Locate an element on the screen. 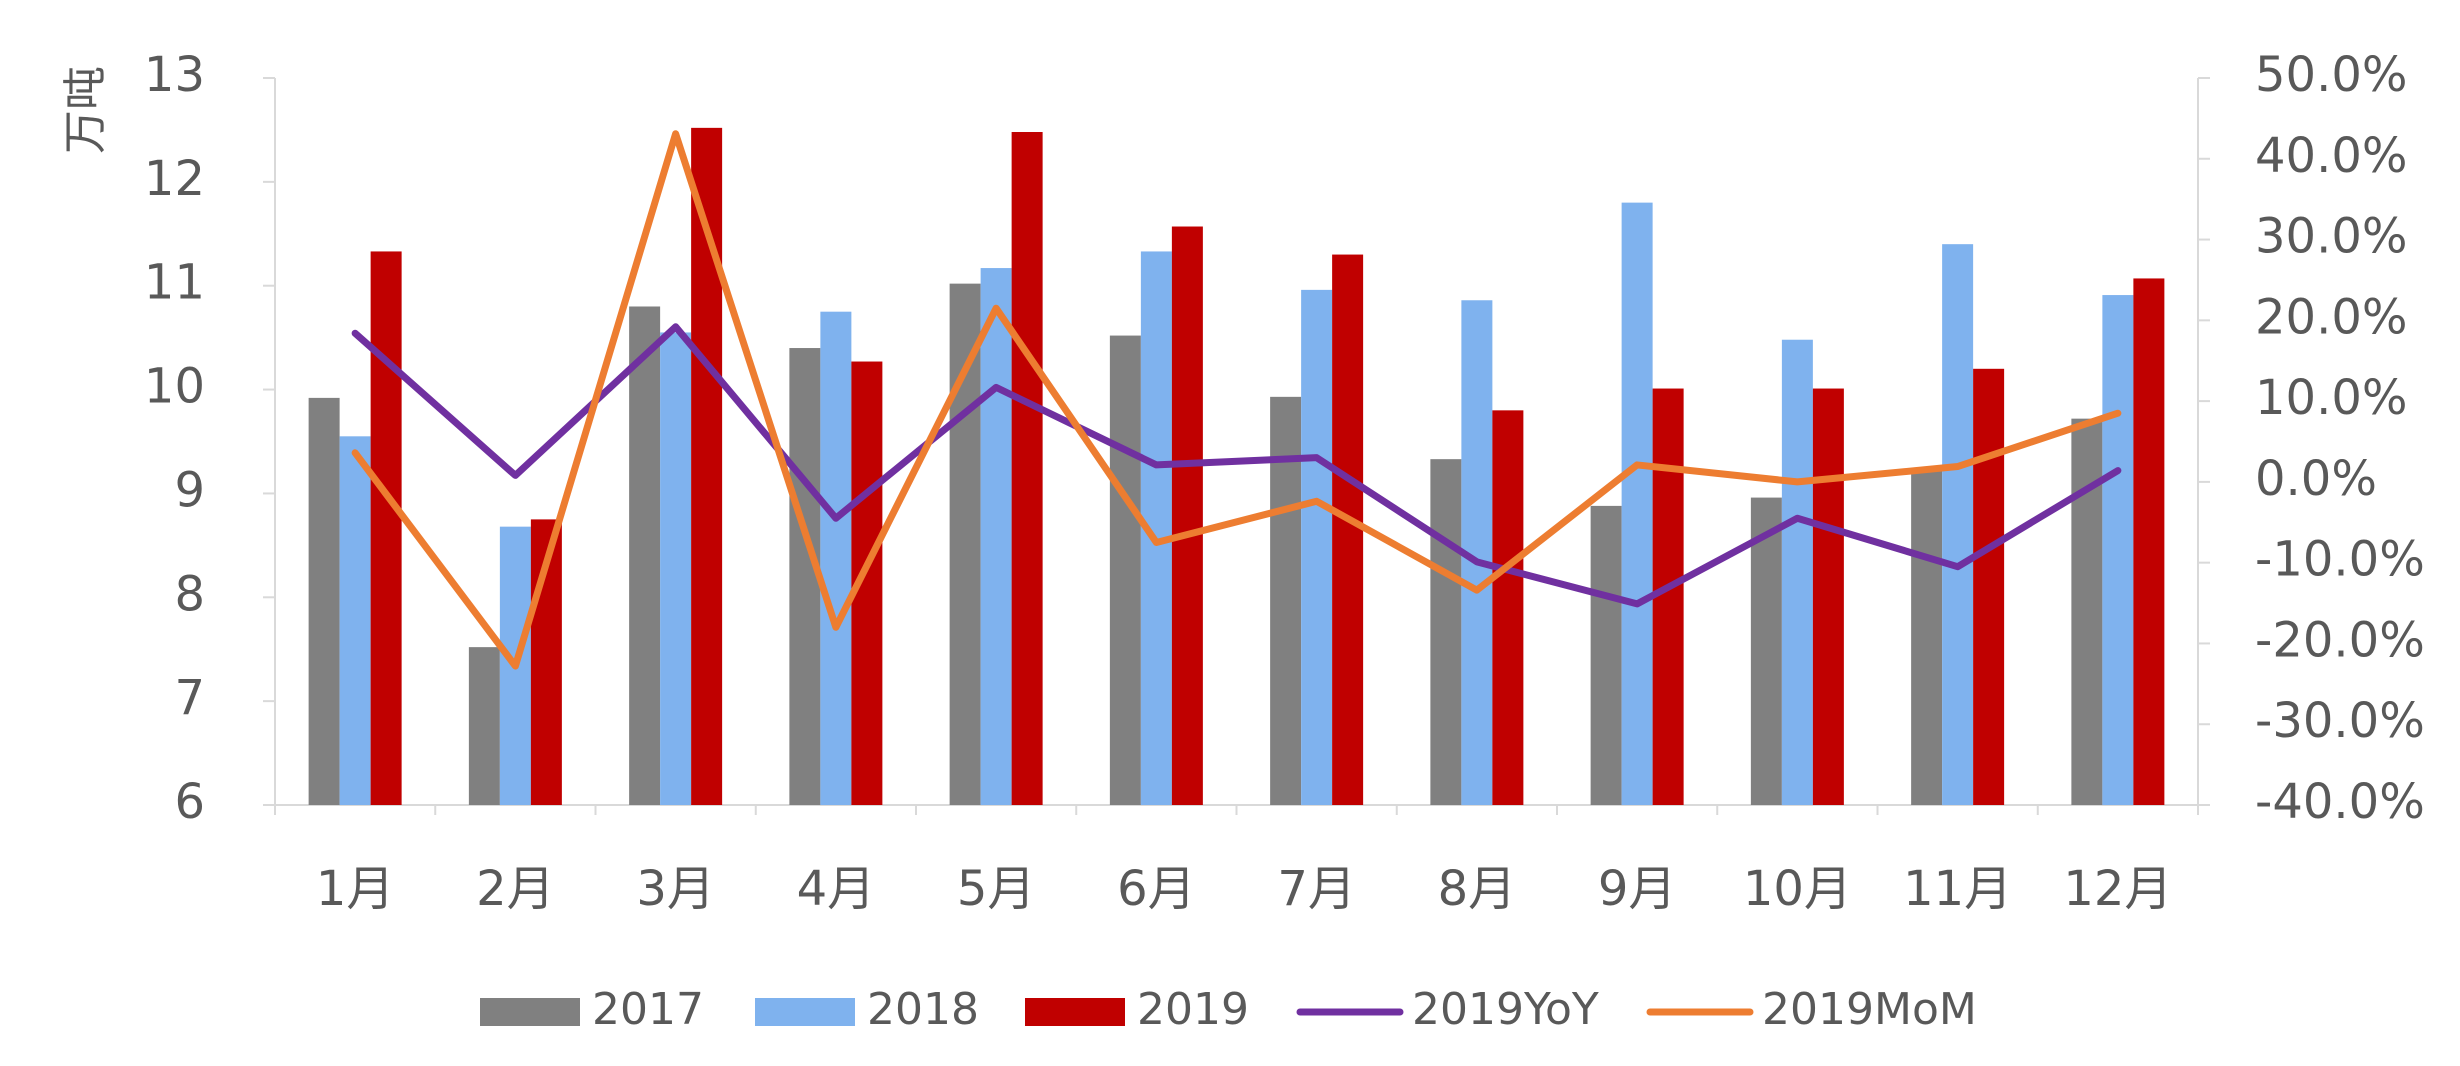 This screenshot has width=2460, height=1066. y-axis-label: 万吨 is located at coordinates (85, 110).